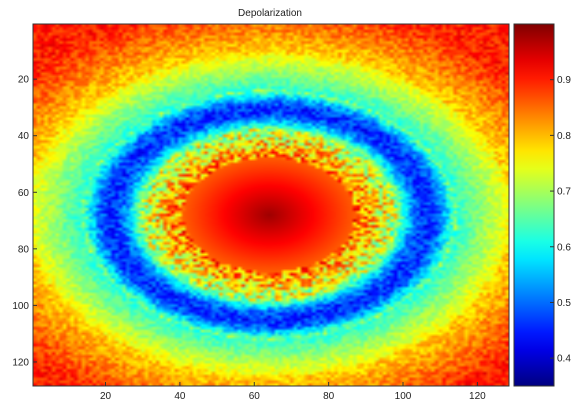  Describe the element at coordinates (180, 396) in the screenshot. I see `x-tick-label: 40` at that location.